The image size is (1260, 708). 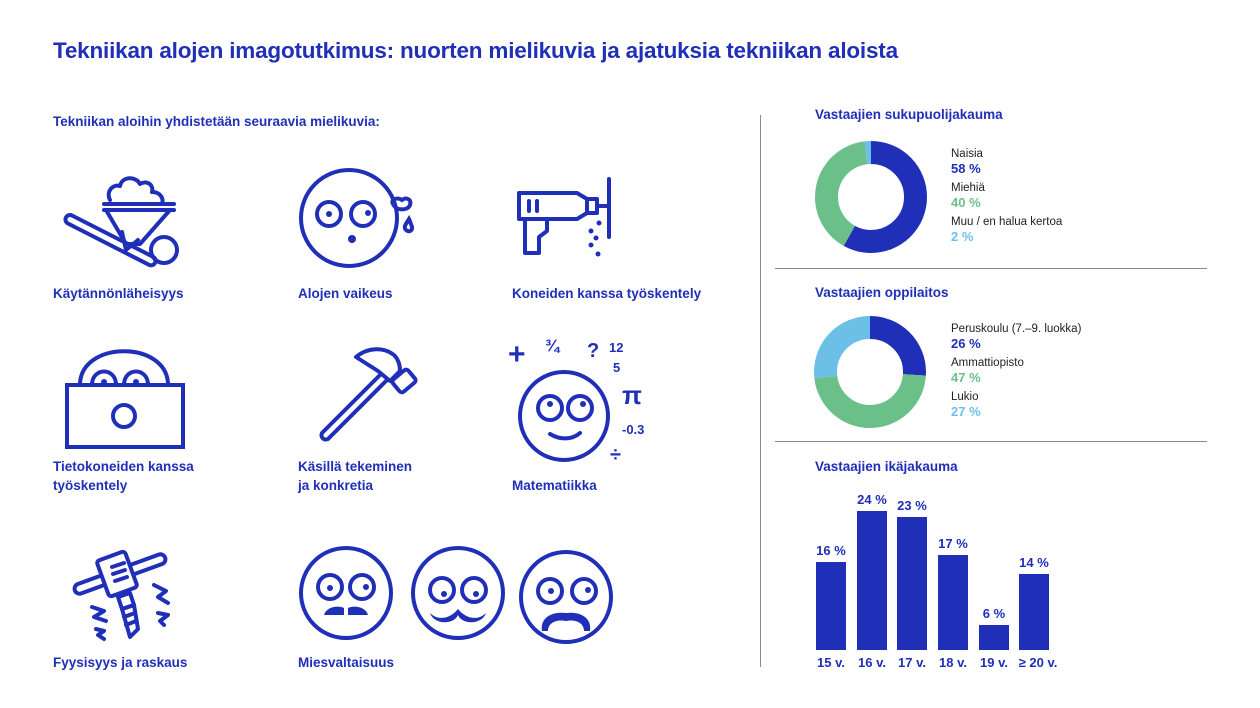 I want to click on mustache-faces-icon, so click(x=458, y=595).